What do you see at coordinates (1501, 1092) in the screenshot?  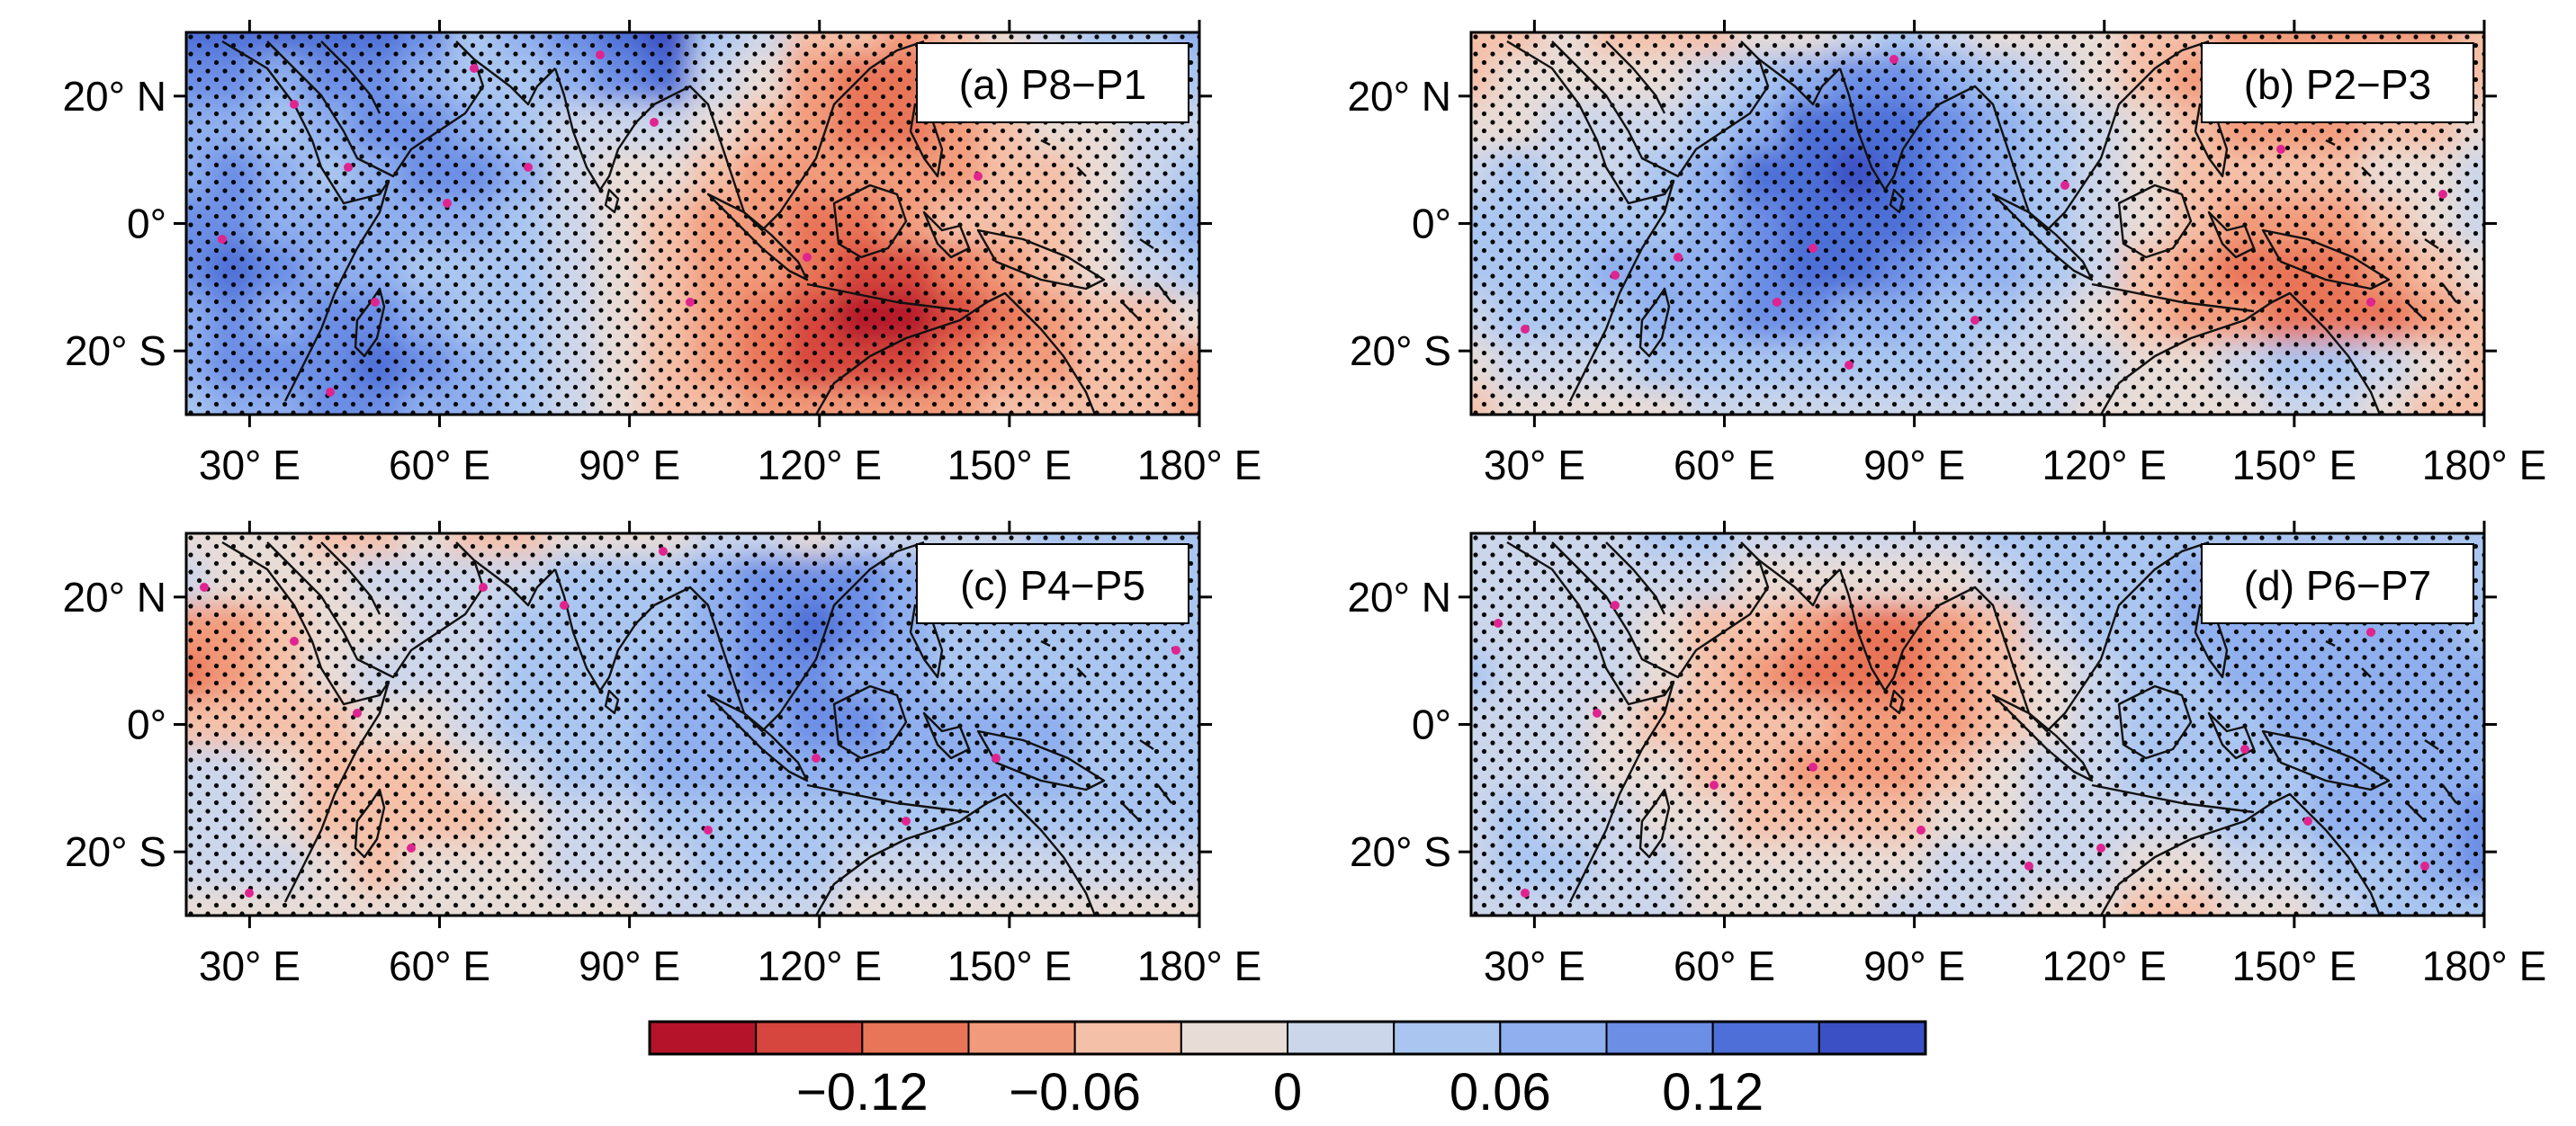 I see `colorbar-label: 0.06` at bounding box center [1501, 1092].